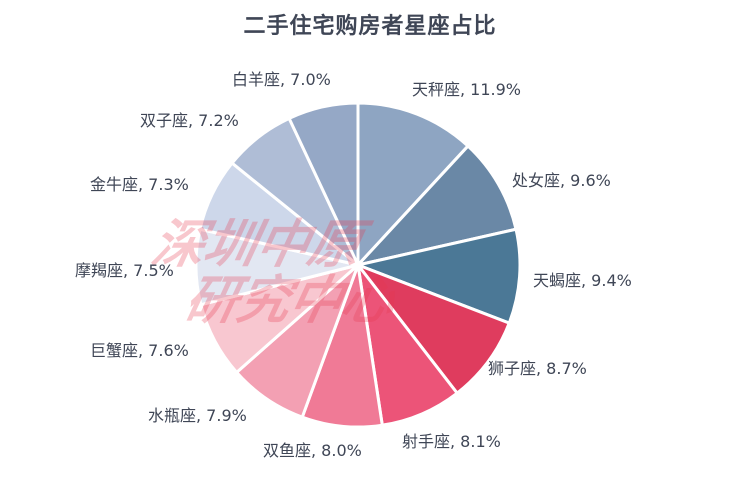  Describe the element at coordinates (582, 280) in the screenshot. I see `slice-label-3: 天蝎座, 9.4%` at that location.